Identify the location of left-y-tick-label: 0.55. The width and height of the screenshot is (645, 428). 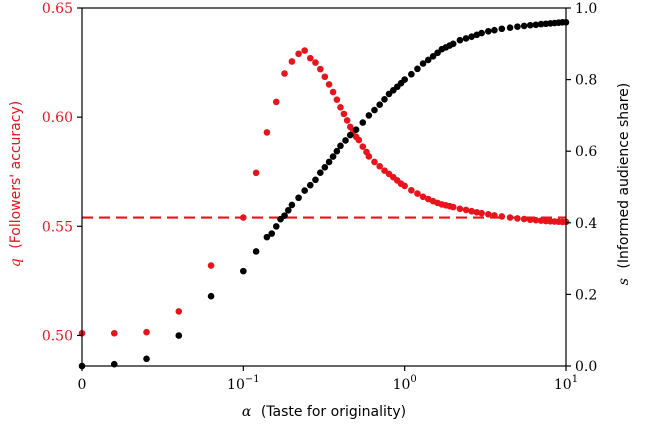
(57, 227).